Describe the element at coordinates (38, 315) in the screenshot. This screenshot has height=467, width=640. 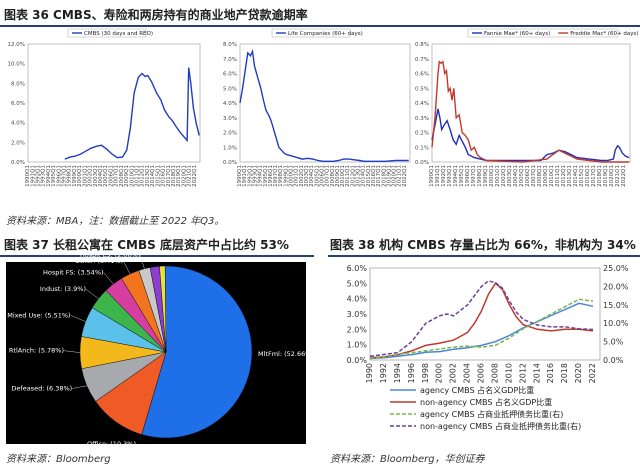
I see `pie-slice-label: Mixed Use: (5.51%)` at that location.